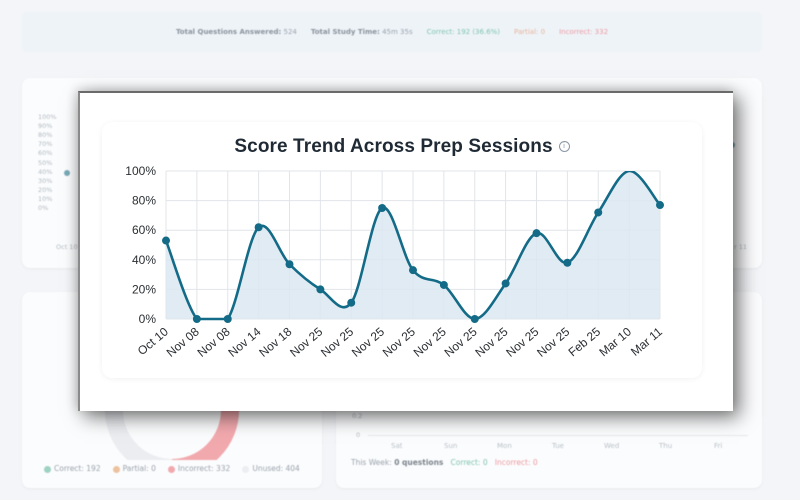 Image resolution: width=800 pixels, height=500 pixels. What do you see at coordinates (271, 468) in the screenshot?
I see `legend-unused: Unused: 404` at bounding box center [271, 468].